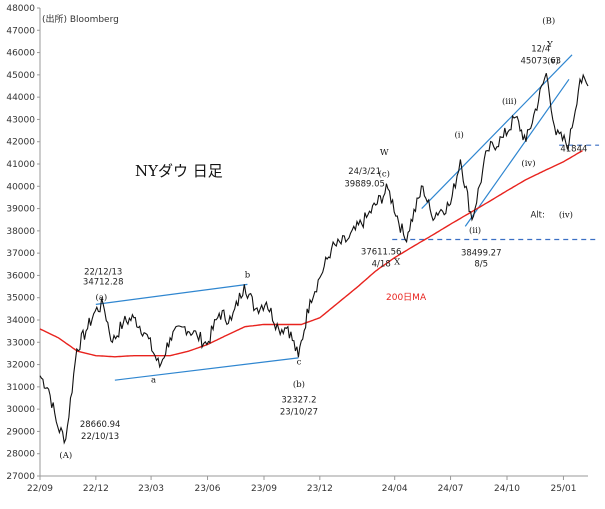 The width and height of the screenshot is (605, 509). What do you see at coordinates (102, 297) in the screenshot?
I see `annotation-label: (a)` at bounding box center [102, 297].